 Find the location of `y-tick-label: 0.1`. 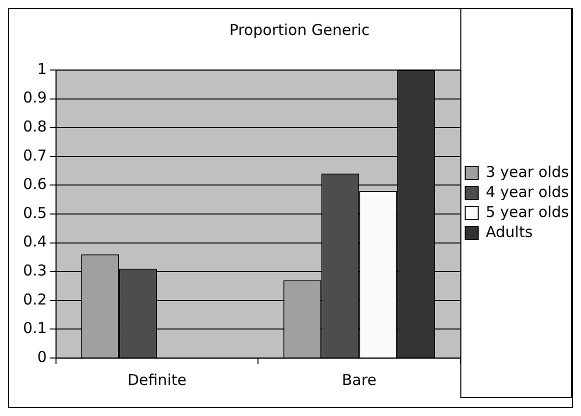

y-tick-label: 0.1 is located at coordinates (34, 328).